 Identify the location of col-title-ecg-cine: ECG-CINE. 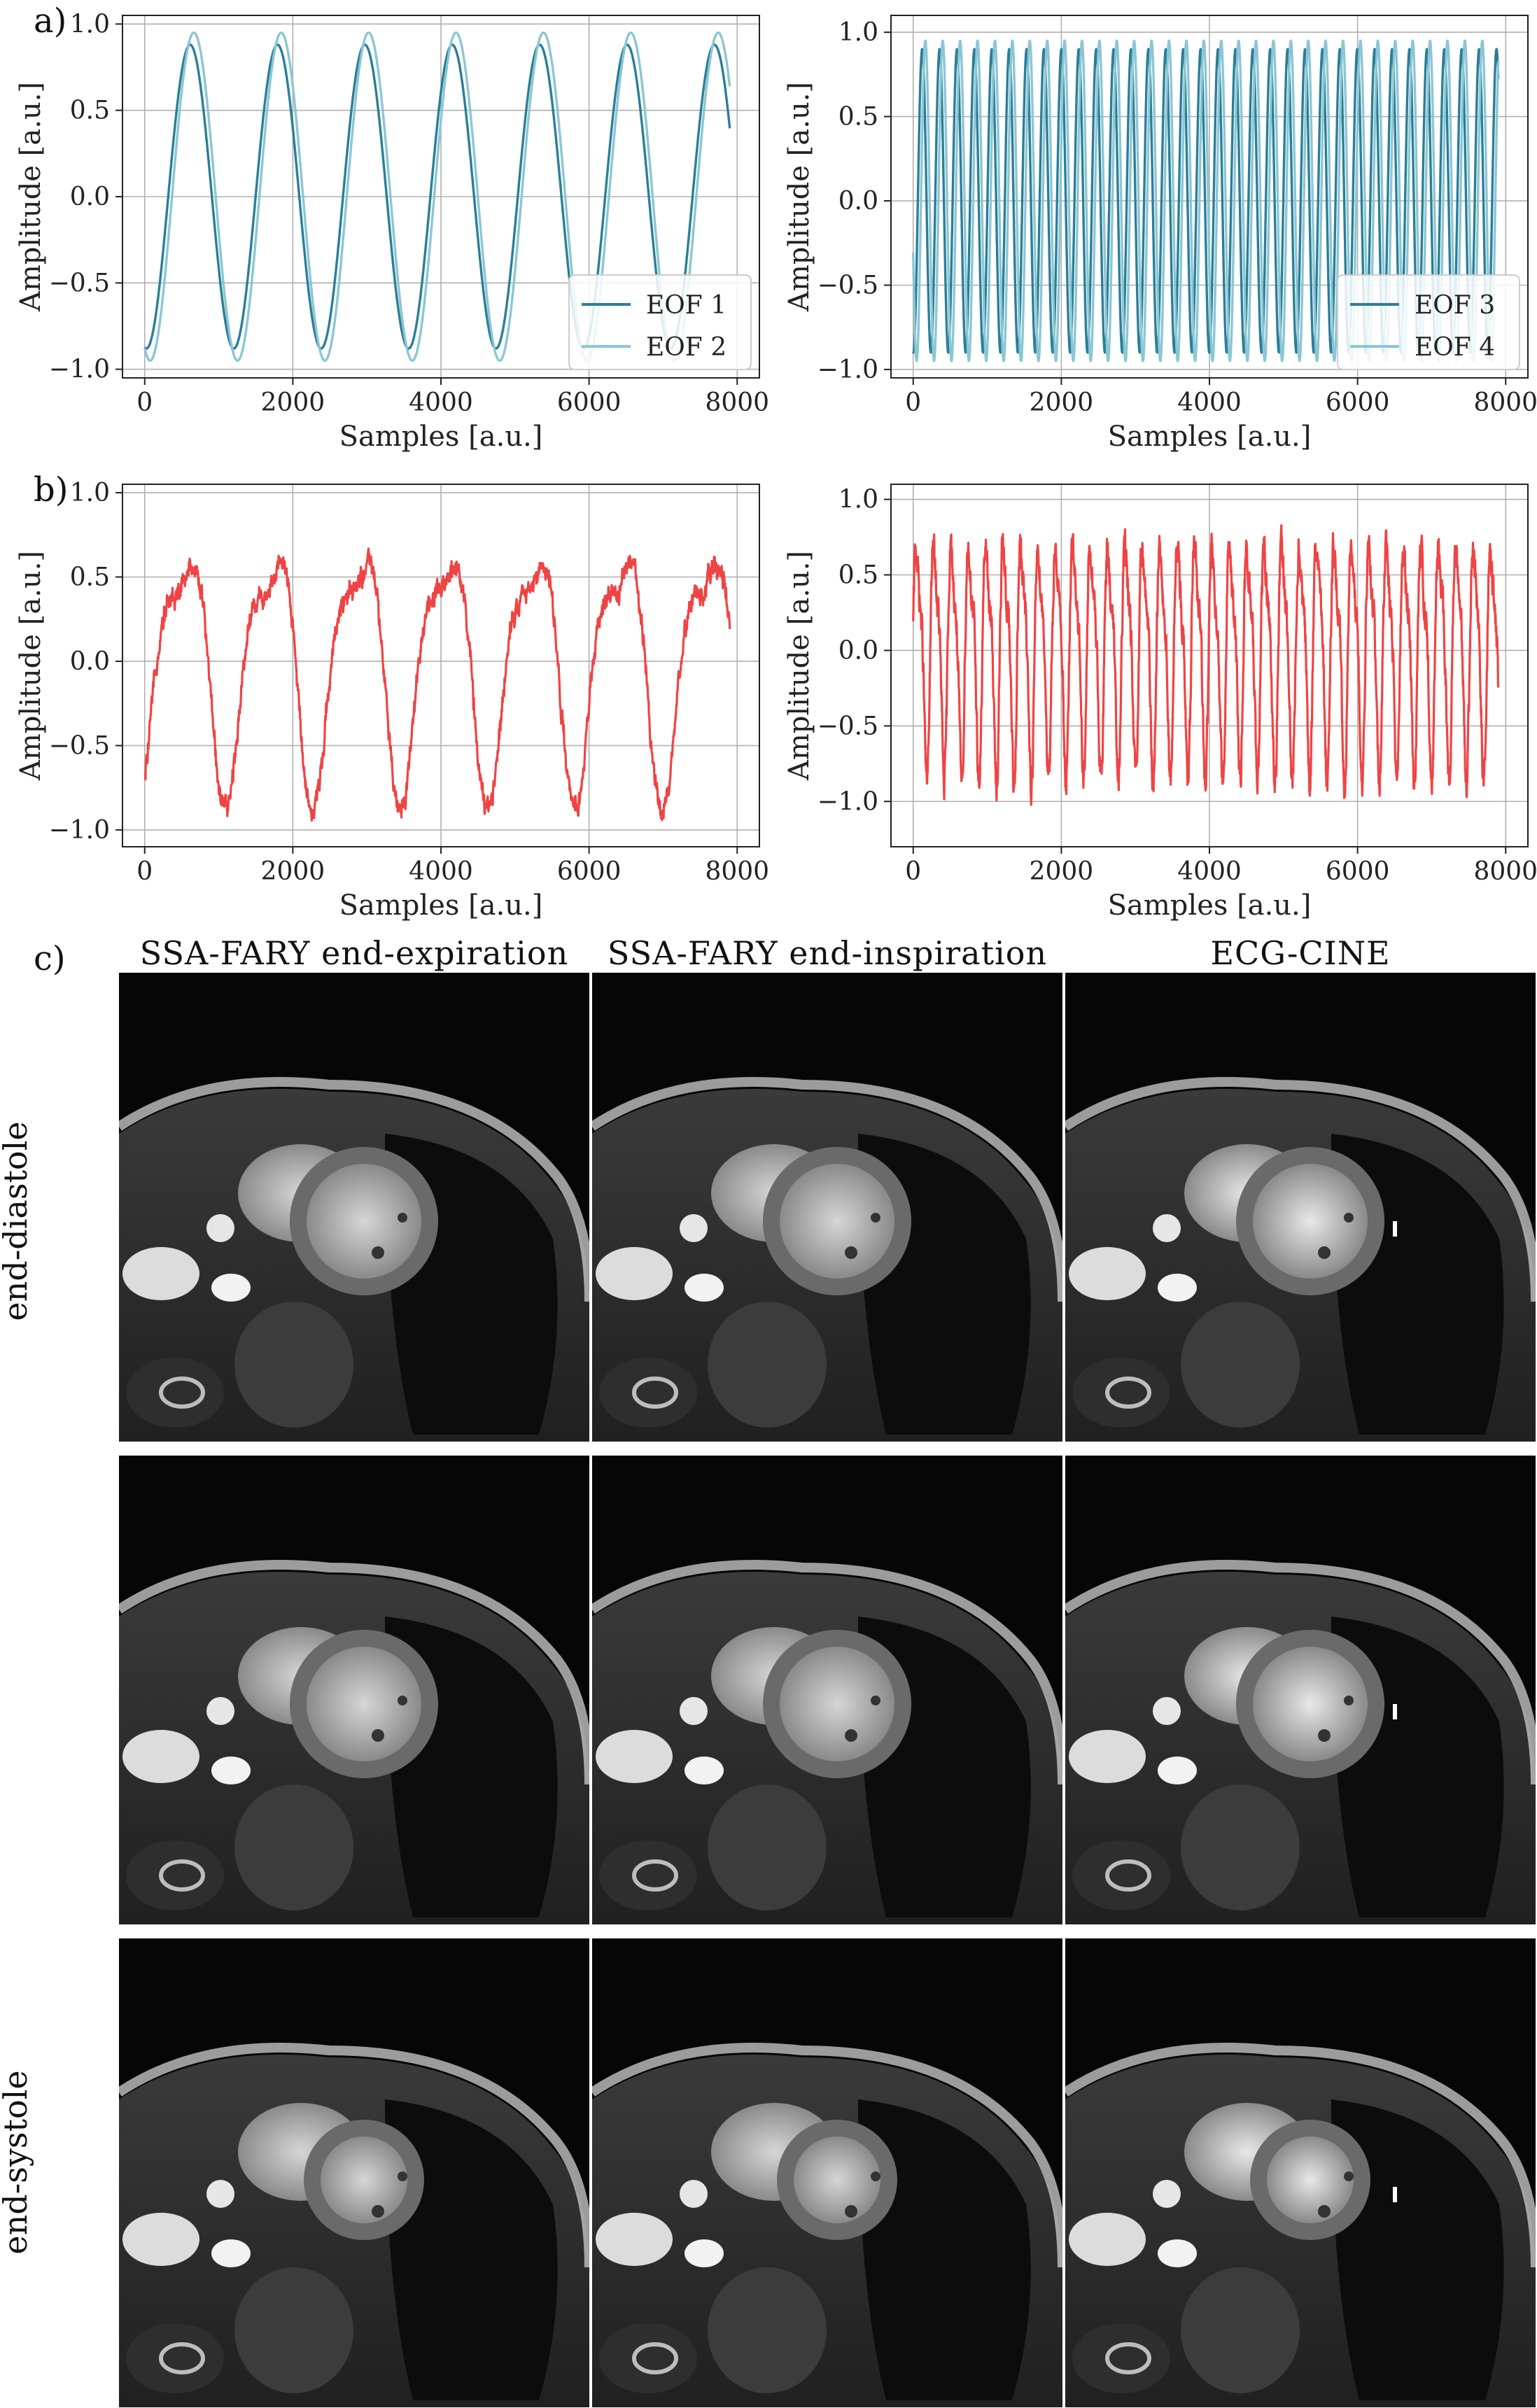
(1300, 953).